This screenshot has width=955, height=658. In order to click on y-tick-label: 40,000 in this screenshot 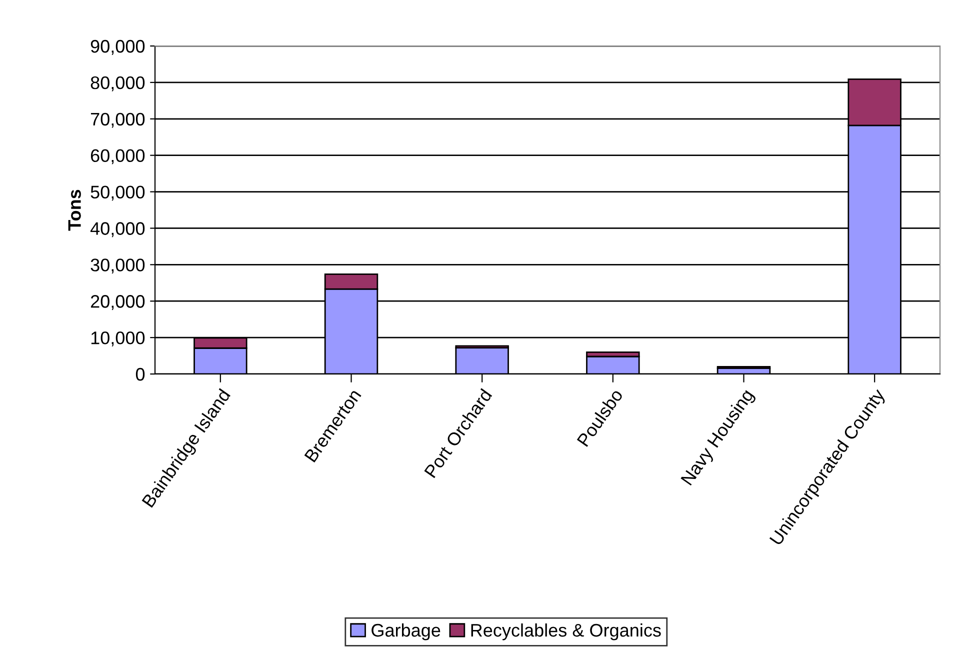, I will do `click(117, 230)`.